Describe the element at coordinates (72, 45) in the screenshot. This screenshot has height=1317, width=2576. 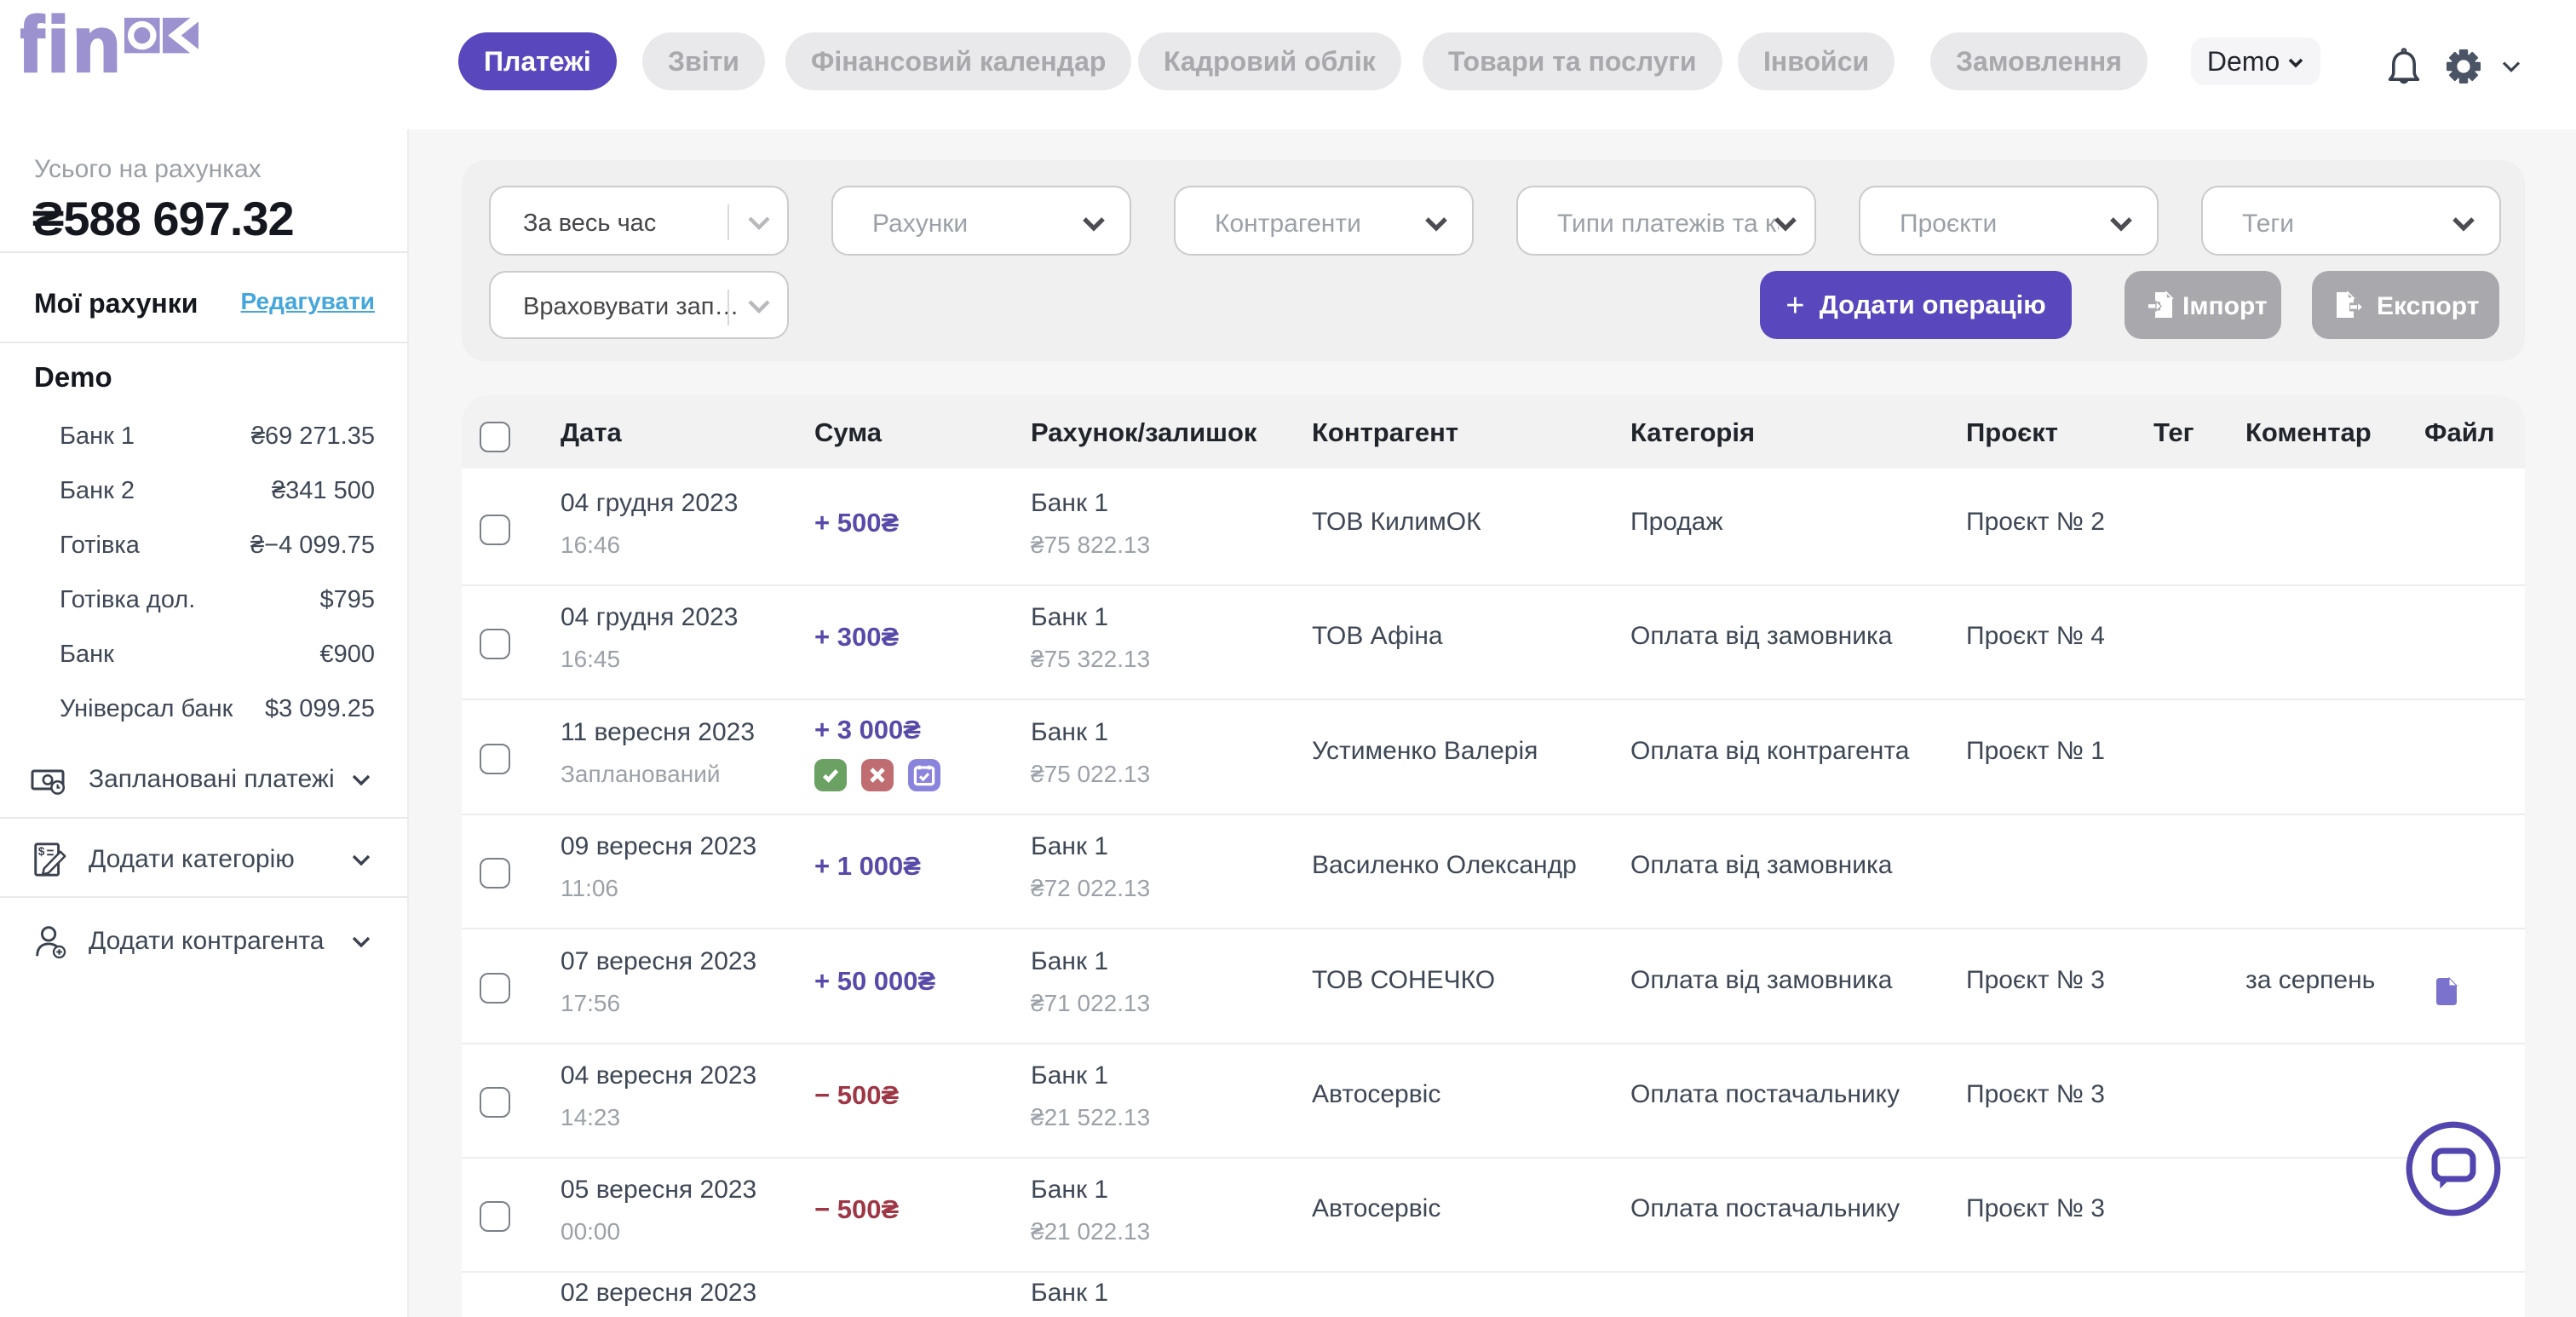
I see `svg-text: fin` at that location.